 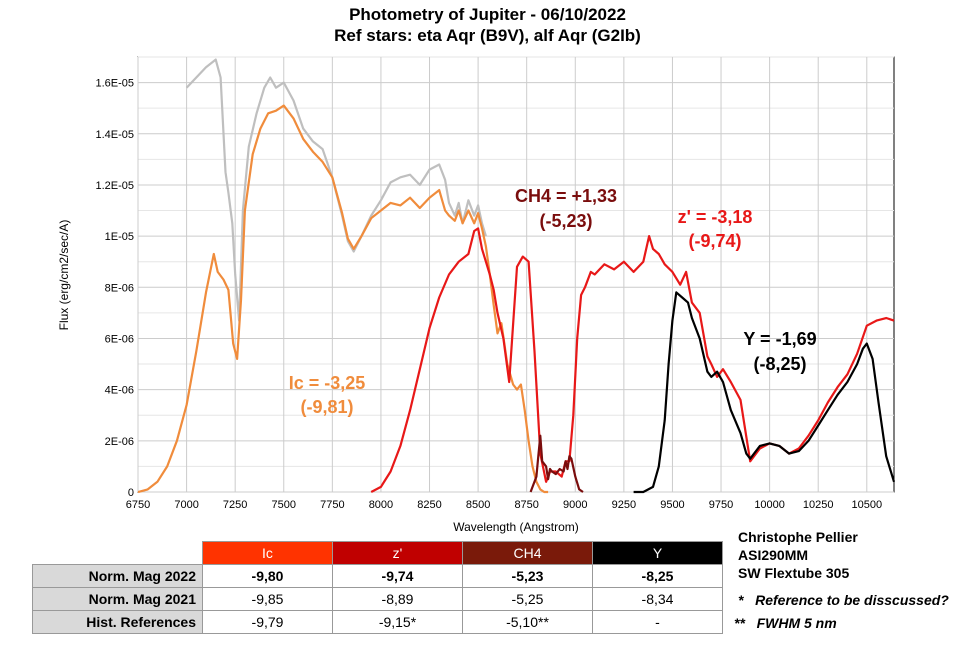 What do you see at coordinates (769, 505) in the screenshot?
I see `x-tick-label: 10000` at bounding box center [769, 505].